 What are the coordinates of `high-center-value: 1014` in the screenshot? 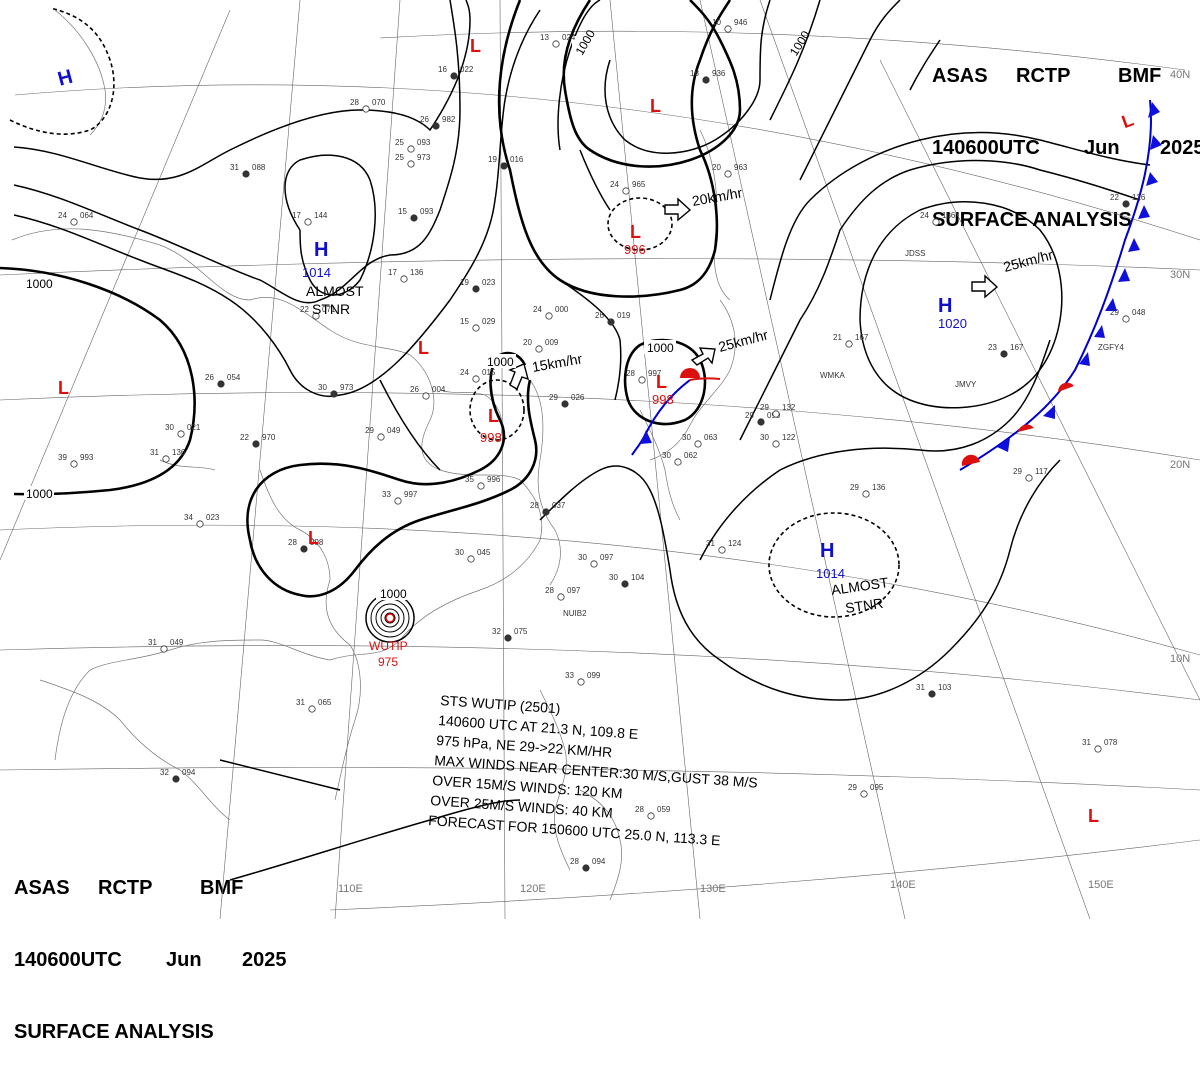 It's located at (316, 272).